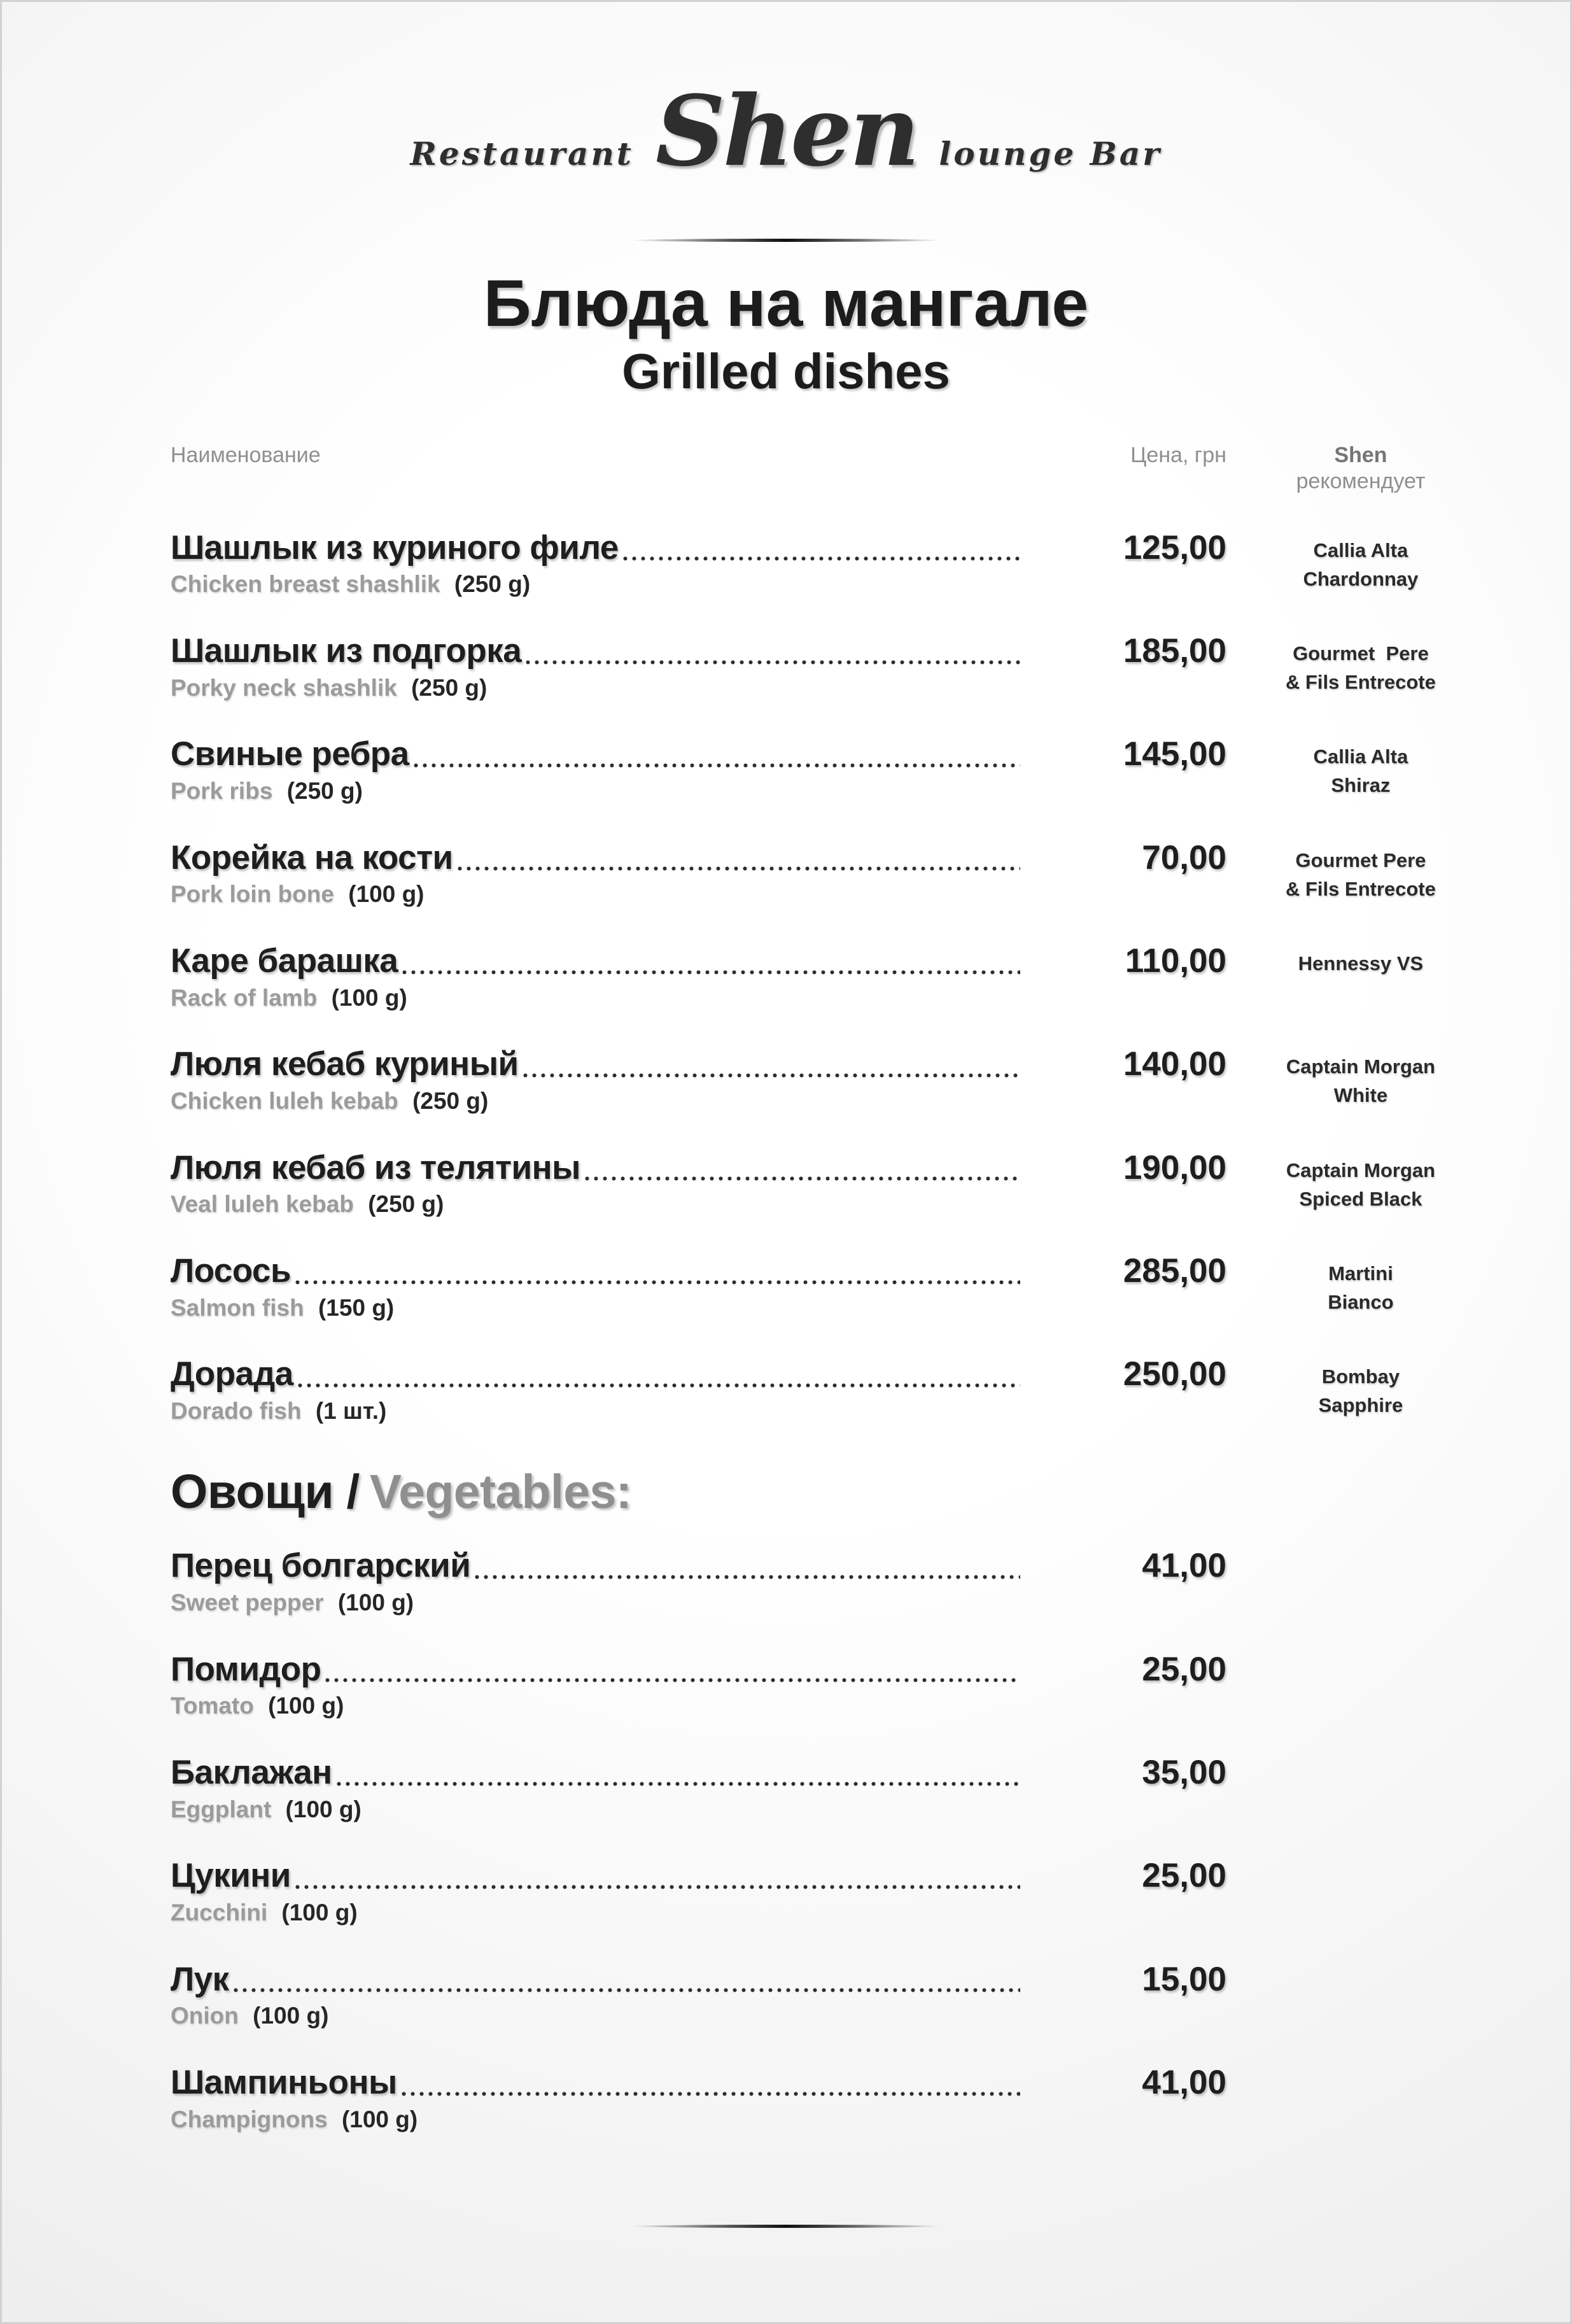 This screenshot has width=1572, height=2324. Describe the element at coordinates (262, 1204) in the screenshot. I see `dish-name-en: Veal luleh kebab` at that location.